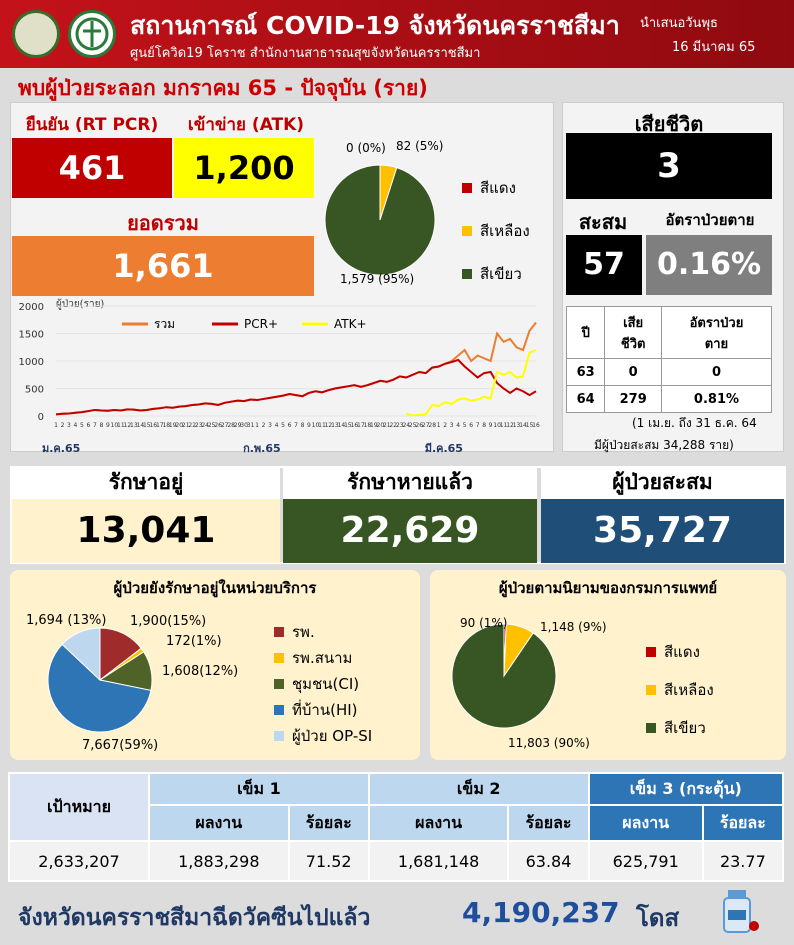  What do you see at coordinates (36, 34) in the screenshot?
I see `province-seal-logo` at bounding box center [36, 34].